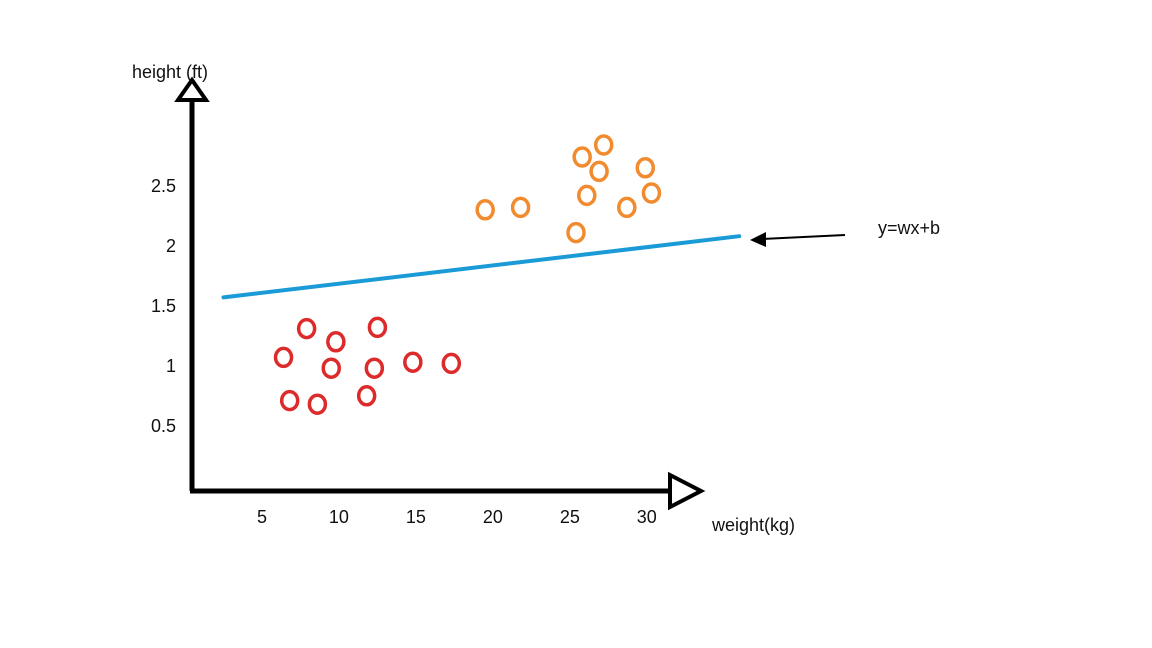  What do you see at coordinates (163, 306) in the screenshot?
I see `y-tick-label: 1.5` at bounding box center [163, 306].